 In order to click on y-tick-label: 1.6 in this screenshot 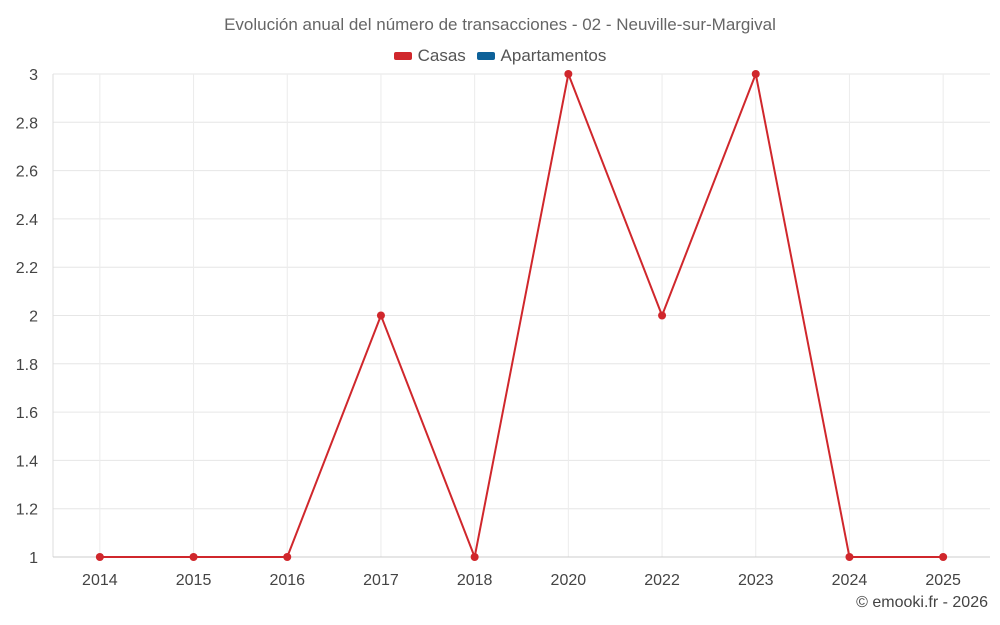, I will do `click(27, 413)`.